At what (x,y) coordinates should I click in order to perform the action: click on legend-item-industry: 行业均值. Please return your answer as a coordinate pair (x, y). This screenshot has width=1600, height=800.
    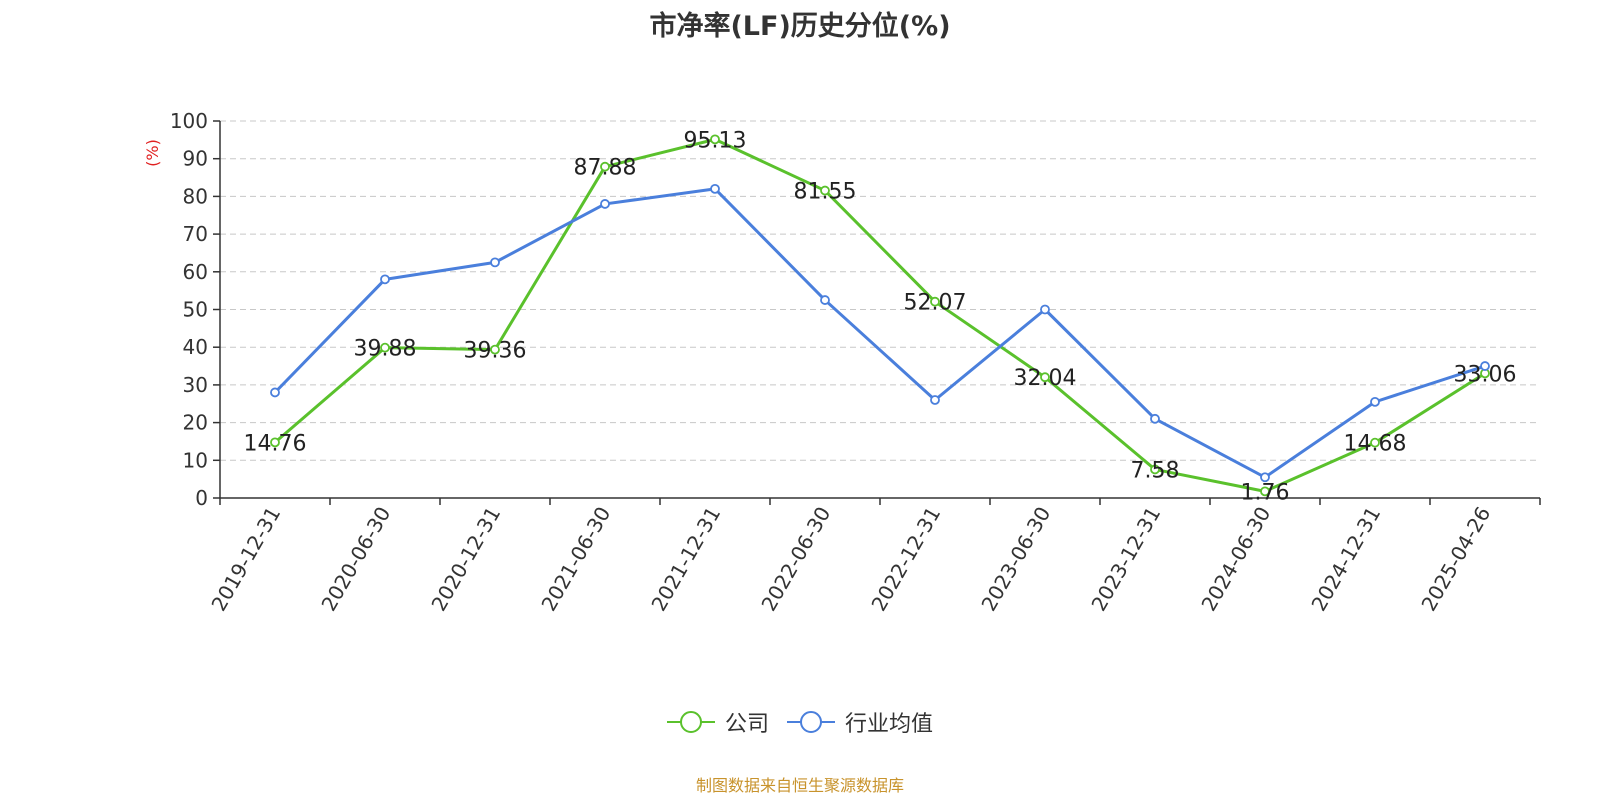
    Looking at the image, I should click on (860, 722).